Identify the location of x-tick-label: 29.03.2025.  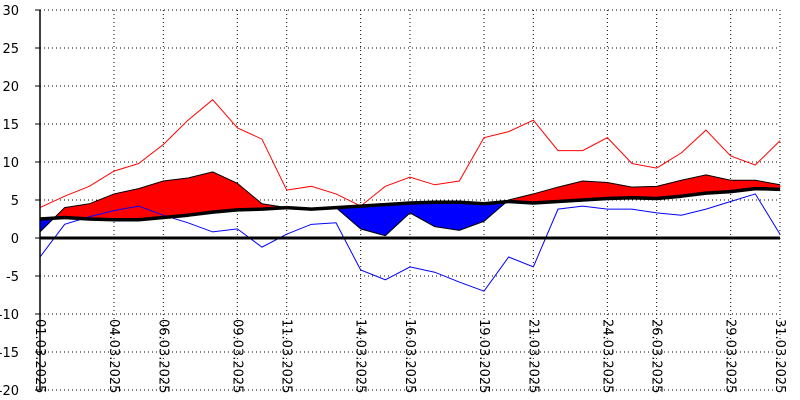
(730, 356).